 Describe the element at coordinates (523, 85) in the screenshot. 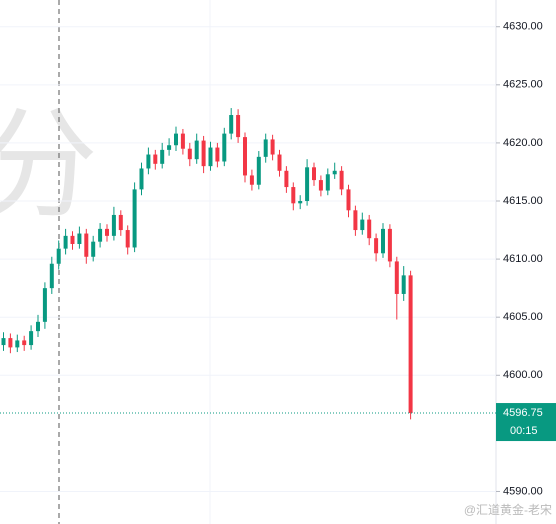

I see `y-tick-label: 4625.00` at that location.